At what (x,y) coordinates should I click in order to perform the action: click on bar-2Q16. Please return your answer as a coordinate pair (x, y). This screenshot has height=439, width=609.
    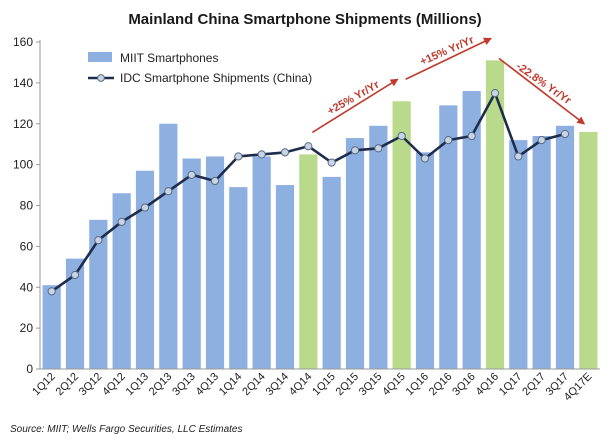
    Looking at the image, I should click on (448, 237).